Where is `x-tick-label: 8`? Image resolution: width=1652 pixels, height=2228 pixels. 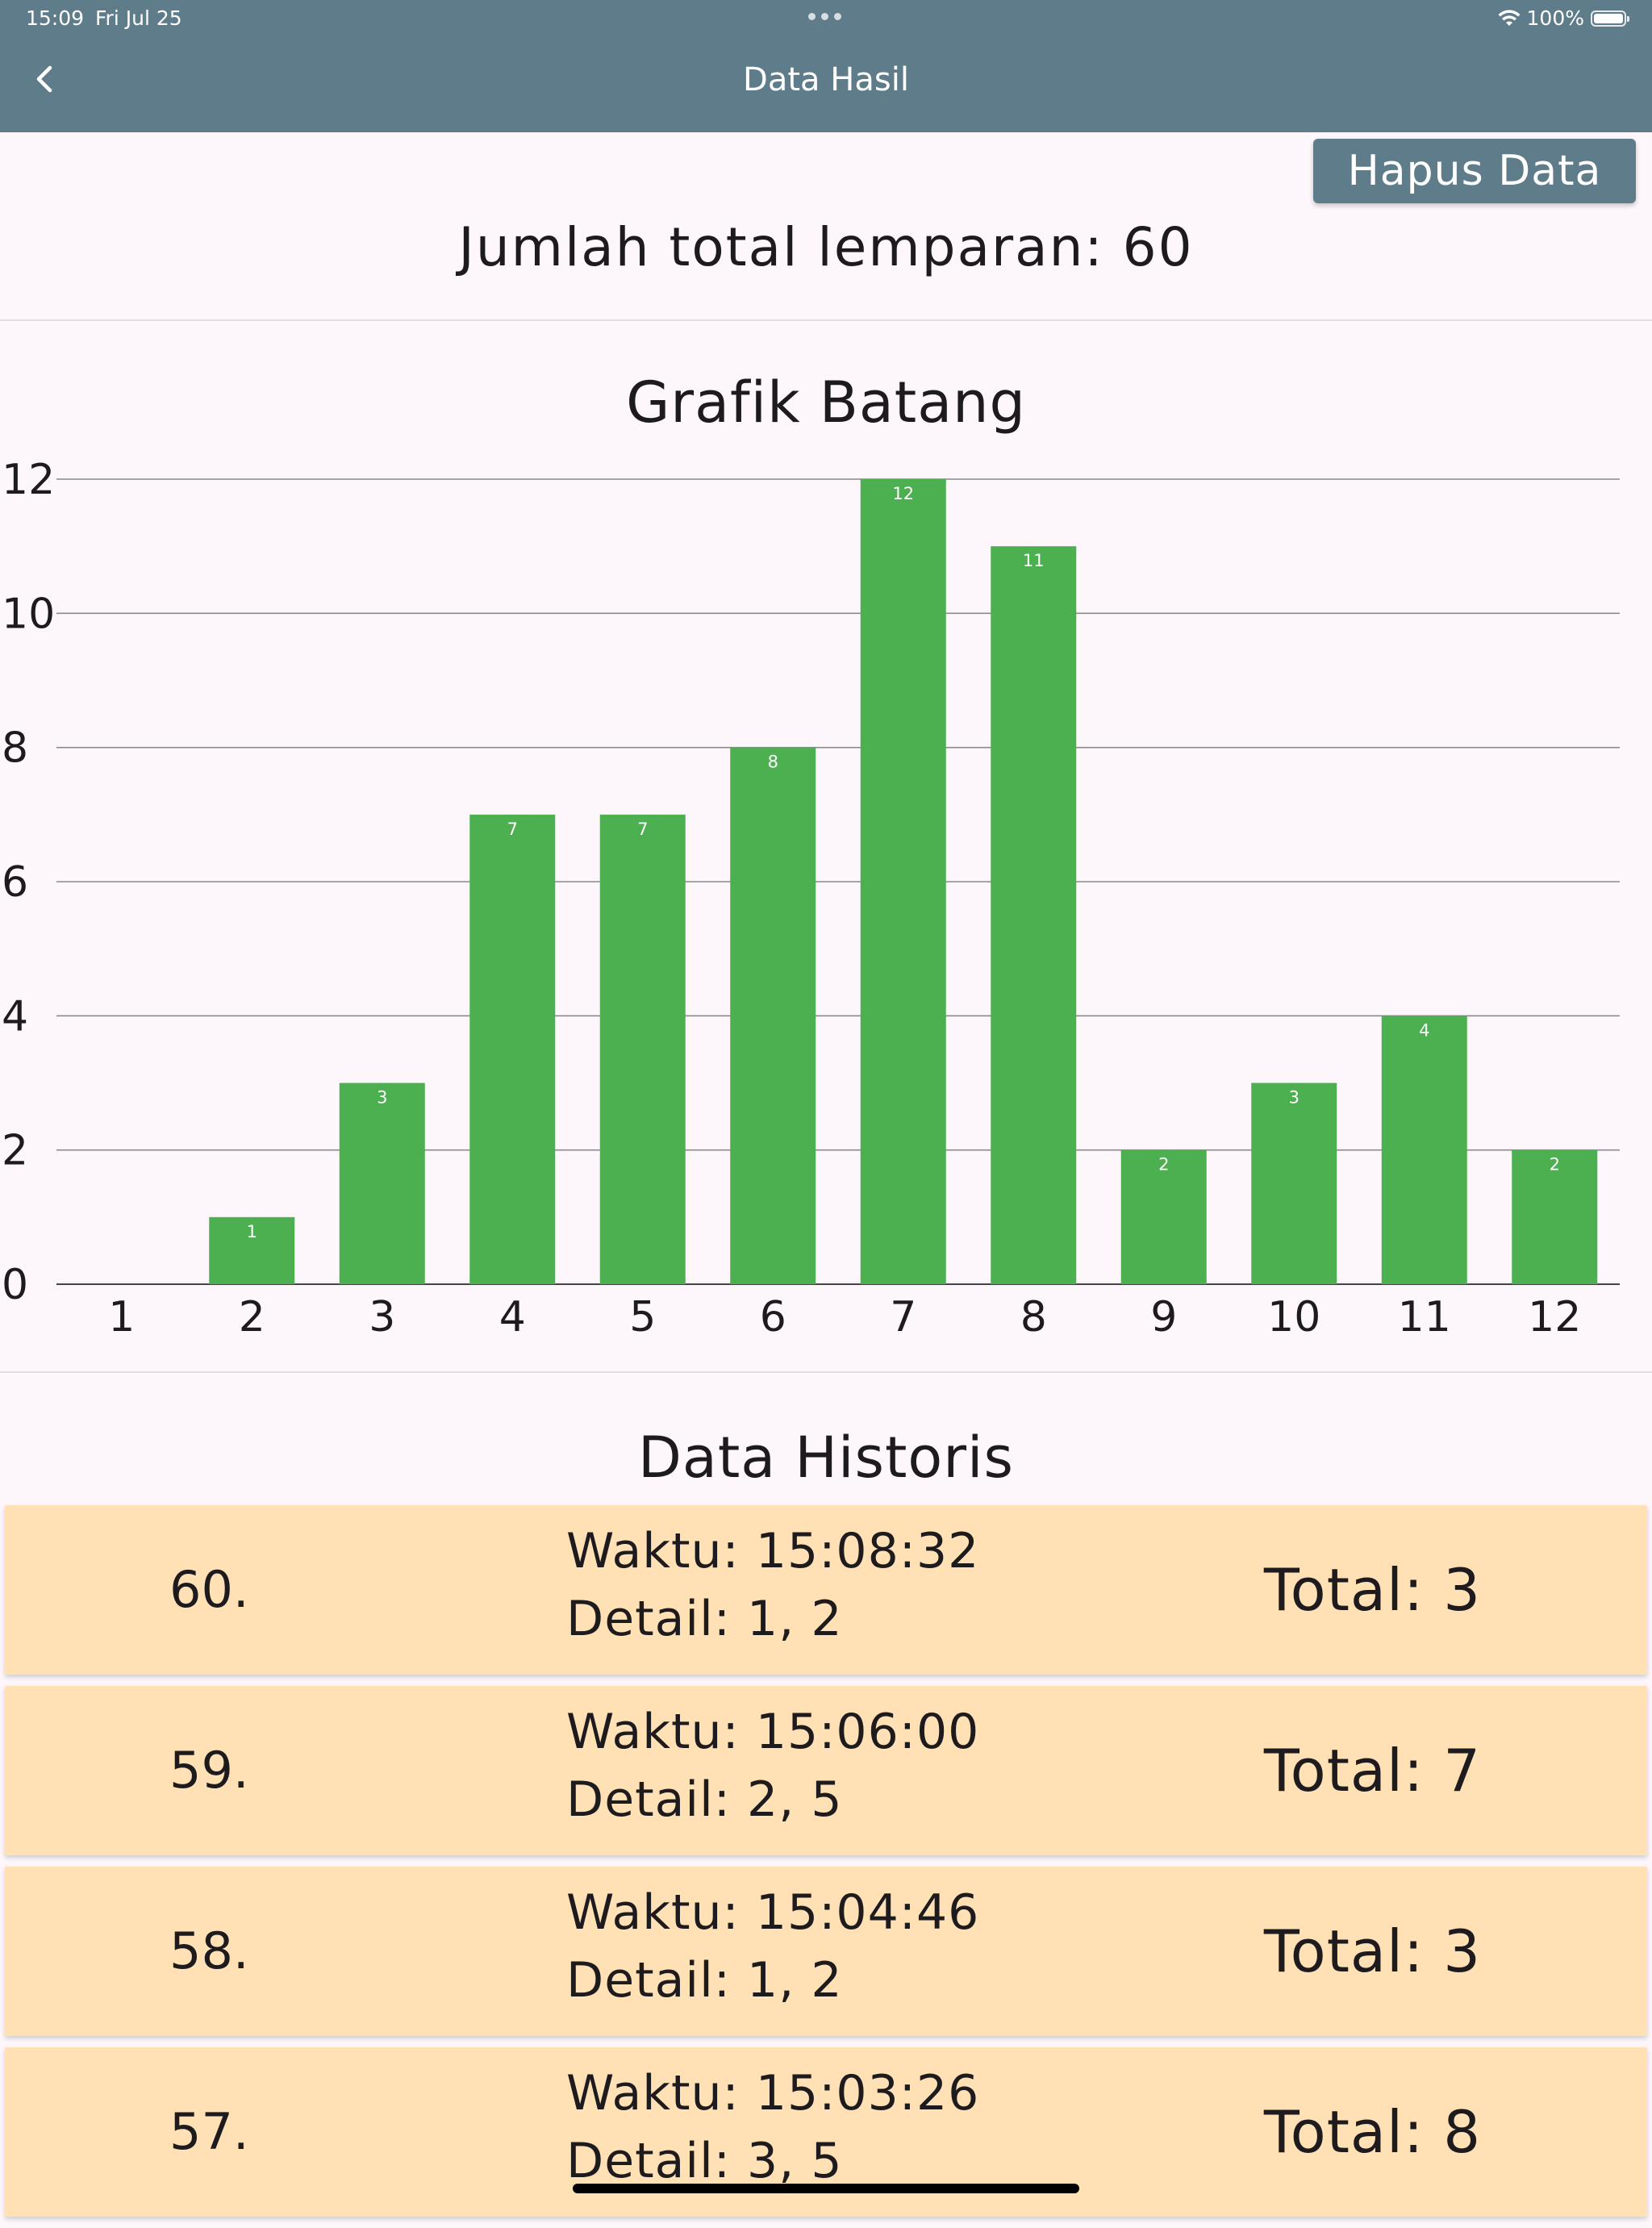 x-tick-label: 8 is located at coordinates (1033, 1317).